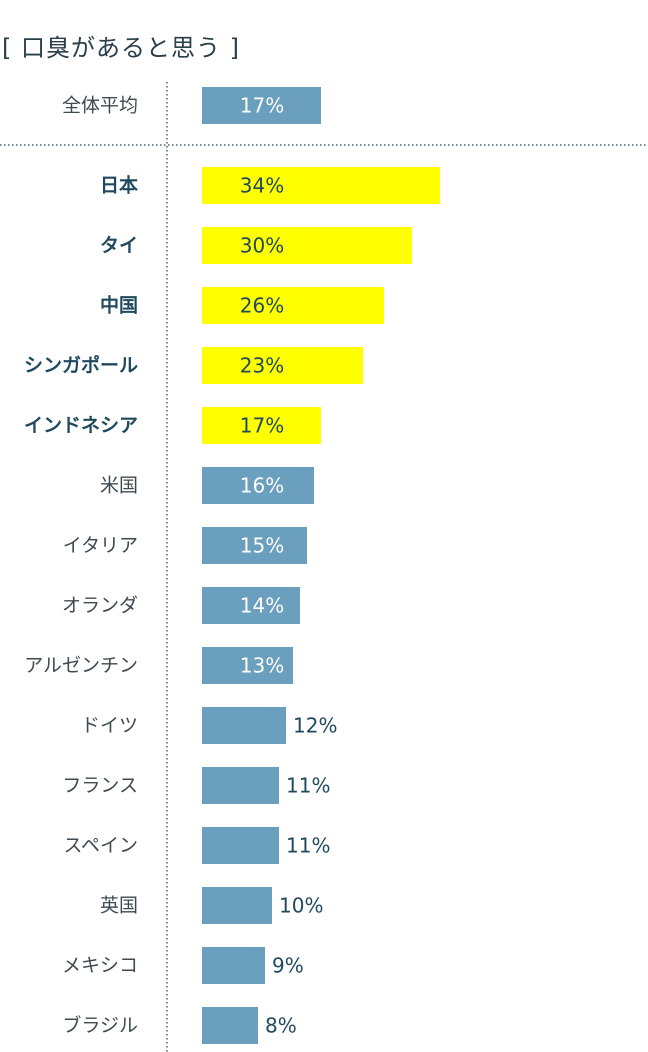 This screenshot has height=1052, width=648. I want to click on bar-average, so click(261, 105).